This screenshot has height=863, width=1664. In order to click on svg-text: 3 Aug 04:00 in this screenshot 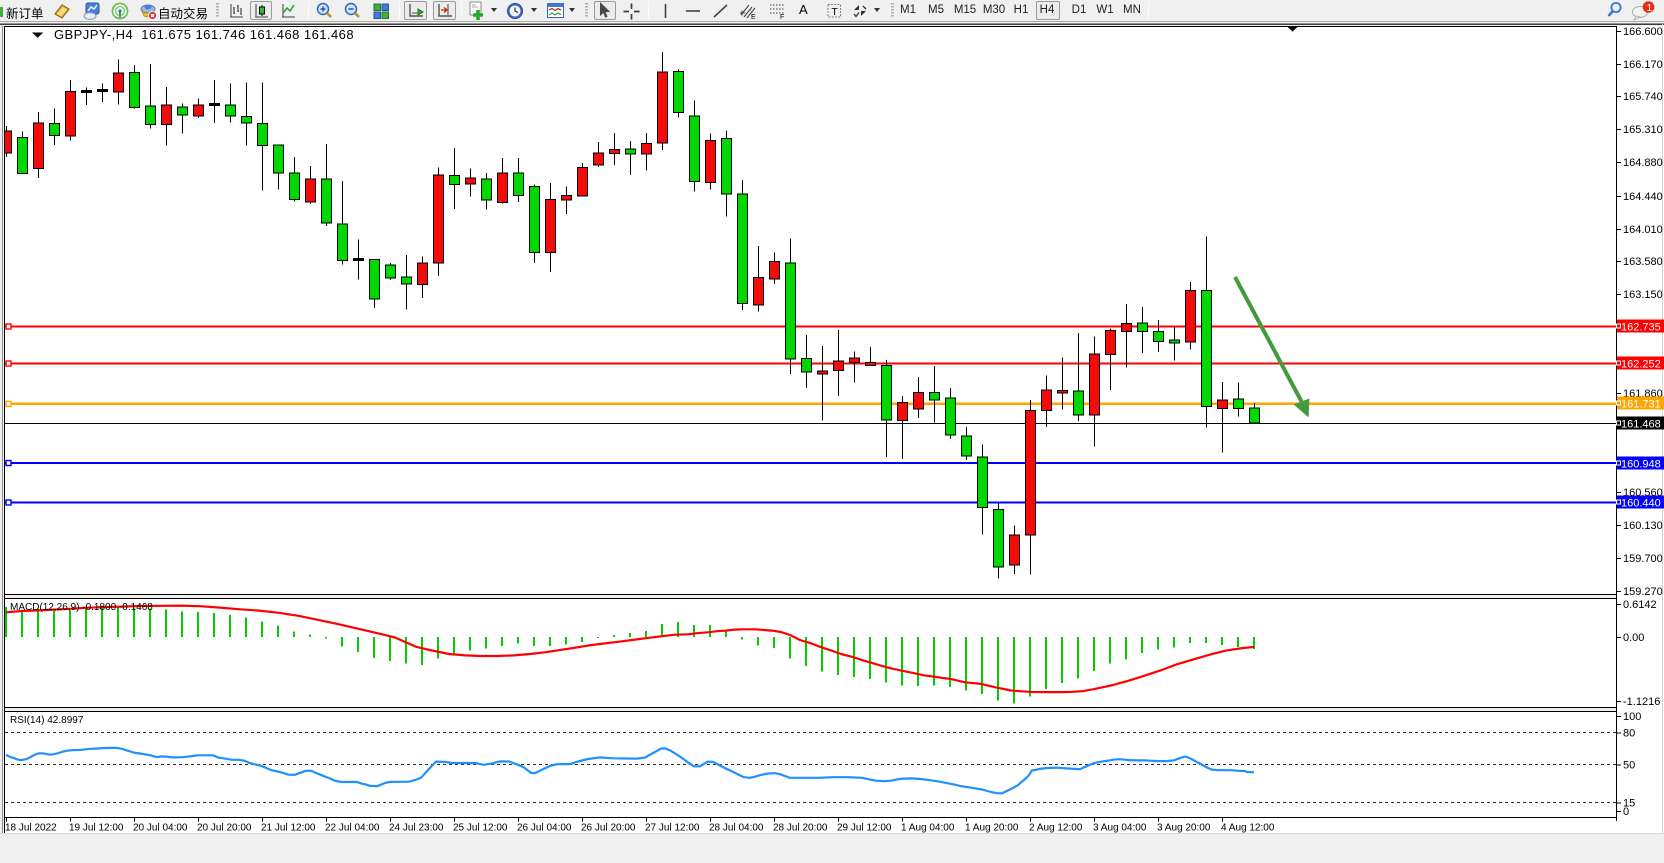, I will do `click(1120, 828)`.